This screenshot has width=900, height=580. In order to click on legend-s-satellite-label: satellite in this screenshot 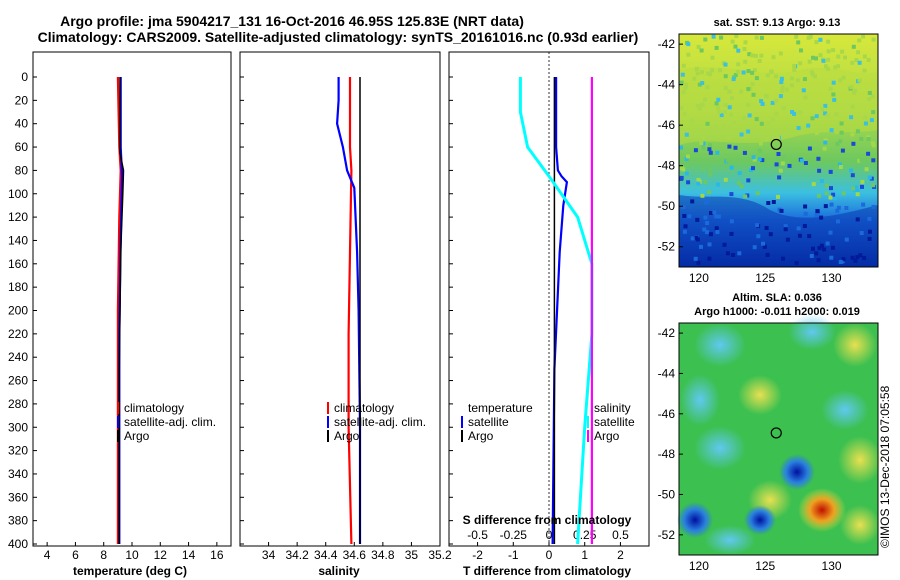, I will do `click(614, 422)`.